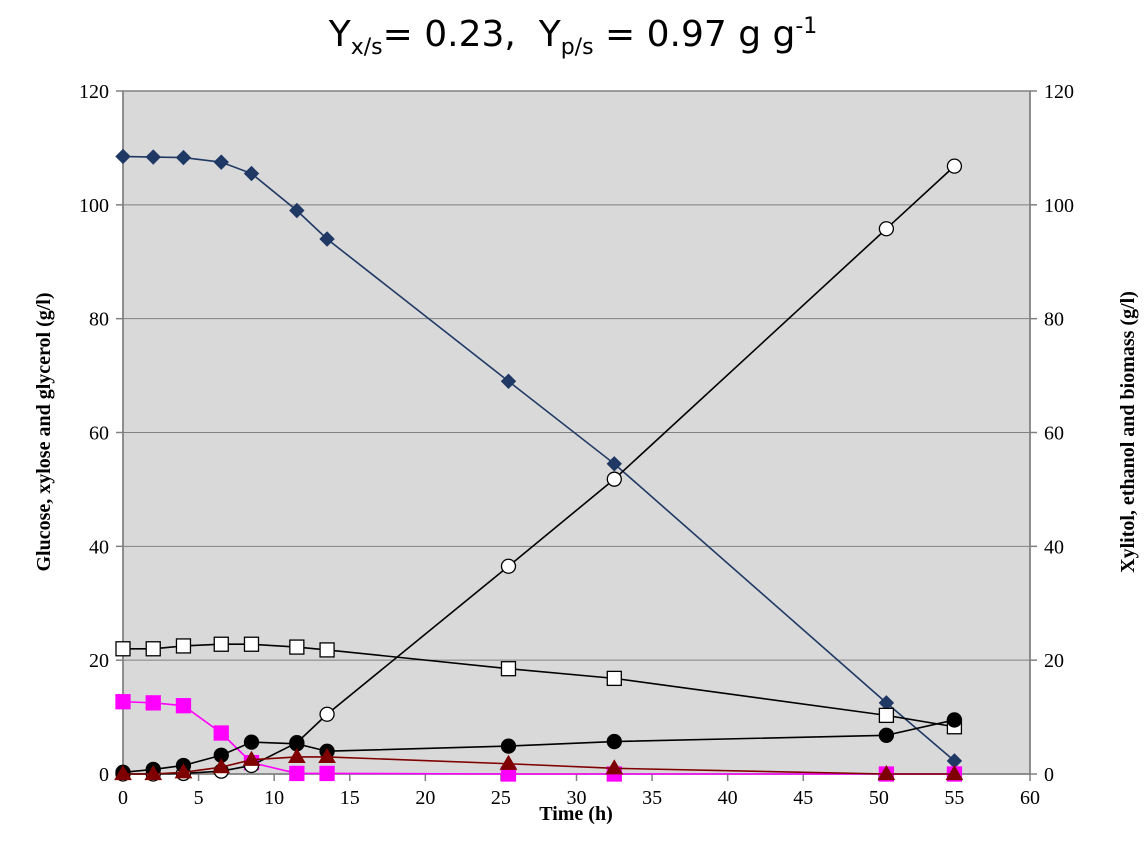 The height and width of the screenshot is (859, 1146). I want to click on x-tick-label: 50, so click(879, 798).